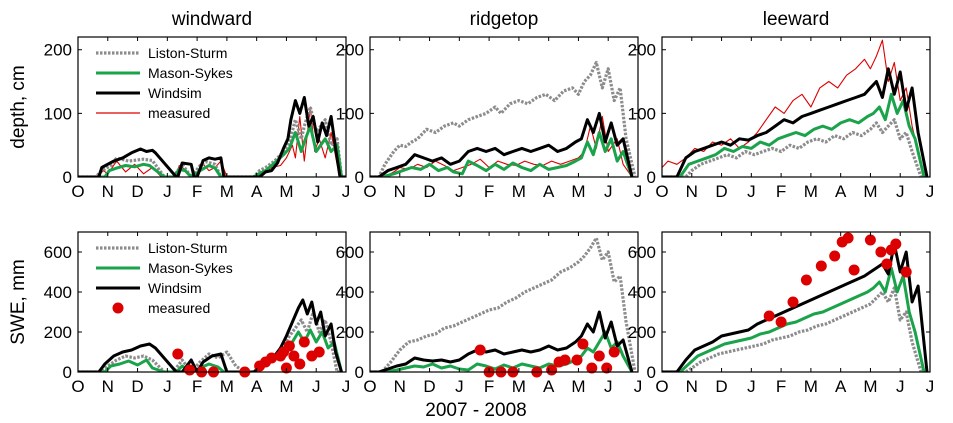 Image resolution: width=953 pixels, height=423 pixels. Describe the element at coordinates (796, 19) in the screenshot. I see `panel-title: leeward` at that location.